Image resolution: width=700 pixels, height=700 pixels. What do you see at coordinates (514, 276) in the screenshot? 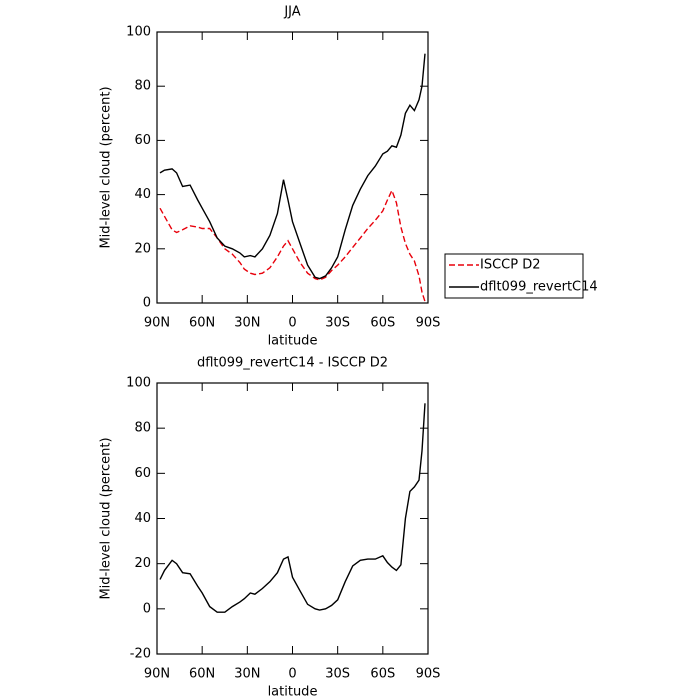
I see `legend-box` at bounding box center [514, 276].